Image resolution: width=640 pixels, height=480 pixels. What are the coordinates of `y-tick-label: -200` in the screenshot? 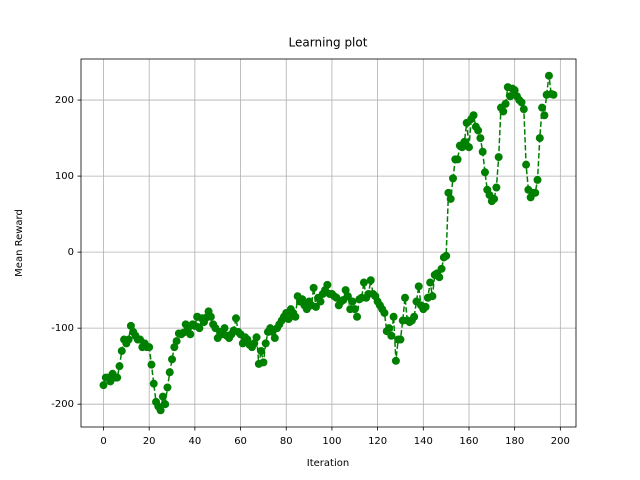 It's located at (62, 404).